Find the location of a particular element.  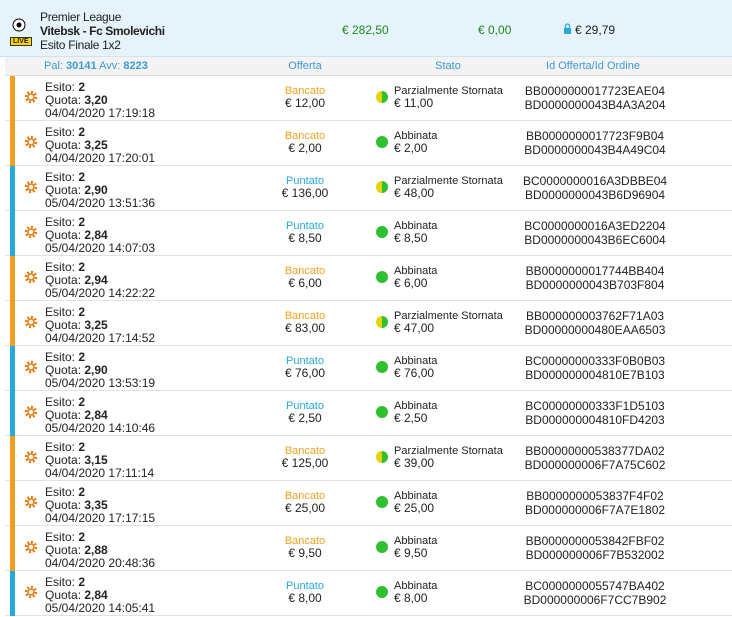

offer-id: BC00000000333F0B0B03 is located at coordinates (595, 361).